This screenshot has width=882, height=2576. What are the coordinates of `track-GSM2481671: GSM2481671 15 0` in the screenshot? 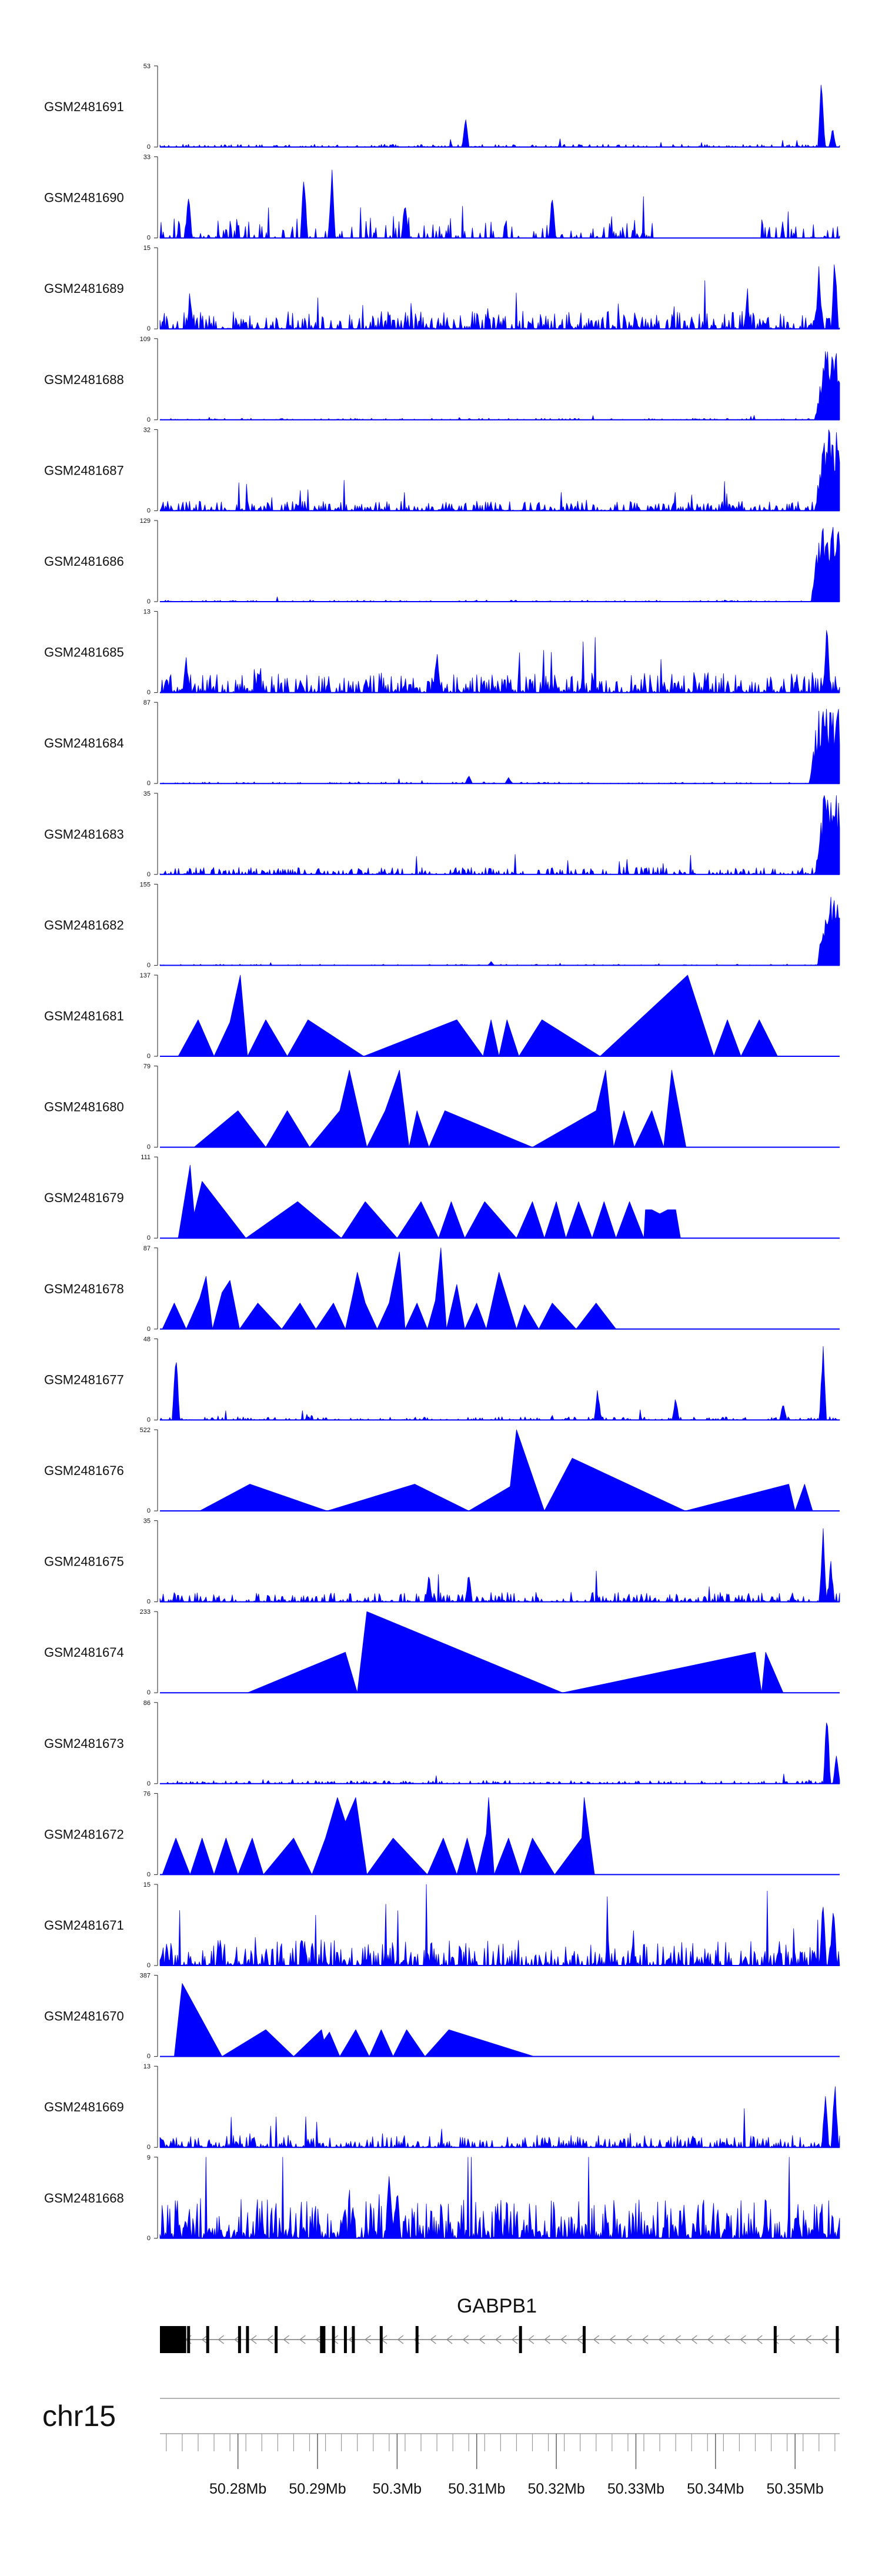 It's located at (442, 1925).